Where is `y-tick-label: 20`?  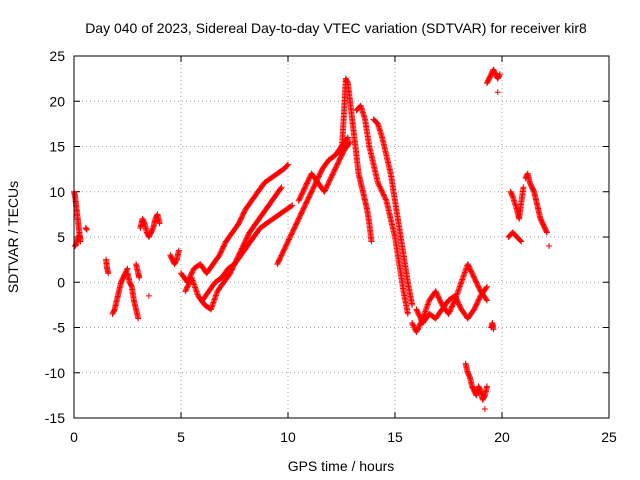
y-tick-label: 20 is located at coordinates (57, 101).